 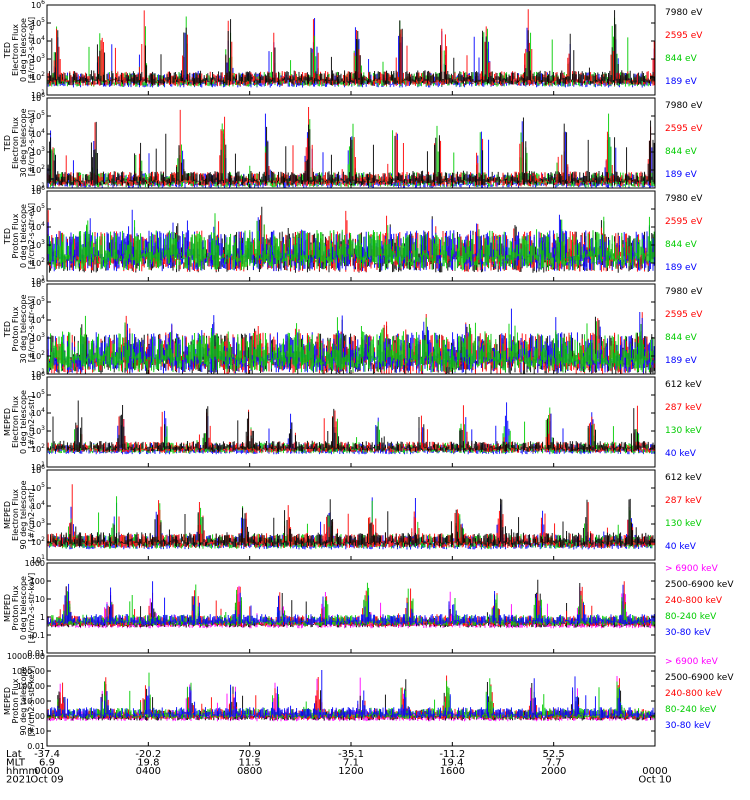 I want to click on trace-0000ff, so click(x=351, y=694).